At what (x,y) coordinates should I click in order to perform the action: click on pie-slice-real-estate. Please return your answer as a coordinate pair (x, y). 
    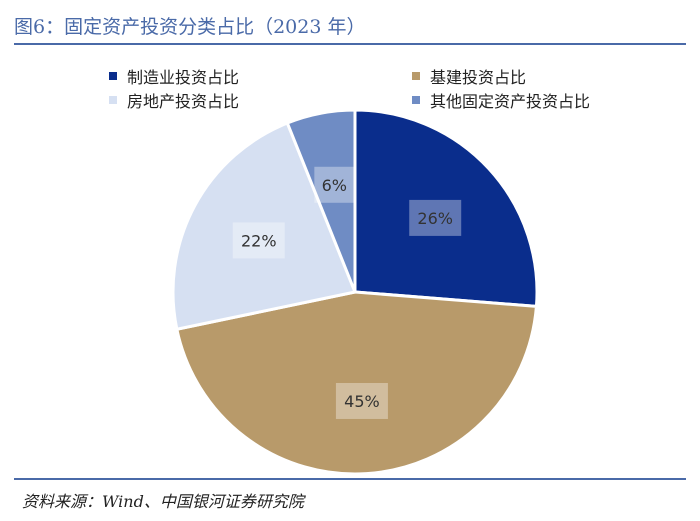
    Looking at the image, I should click on (264, 226).